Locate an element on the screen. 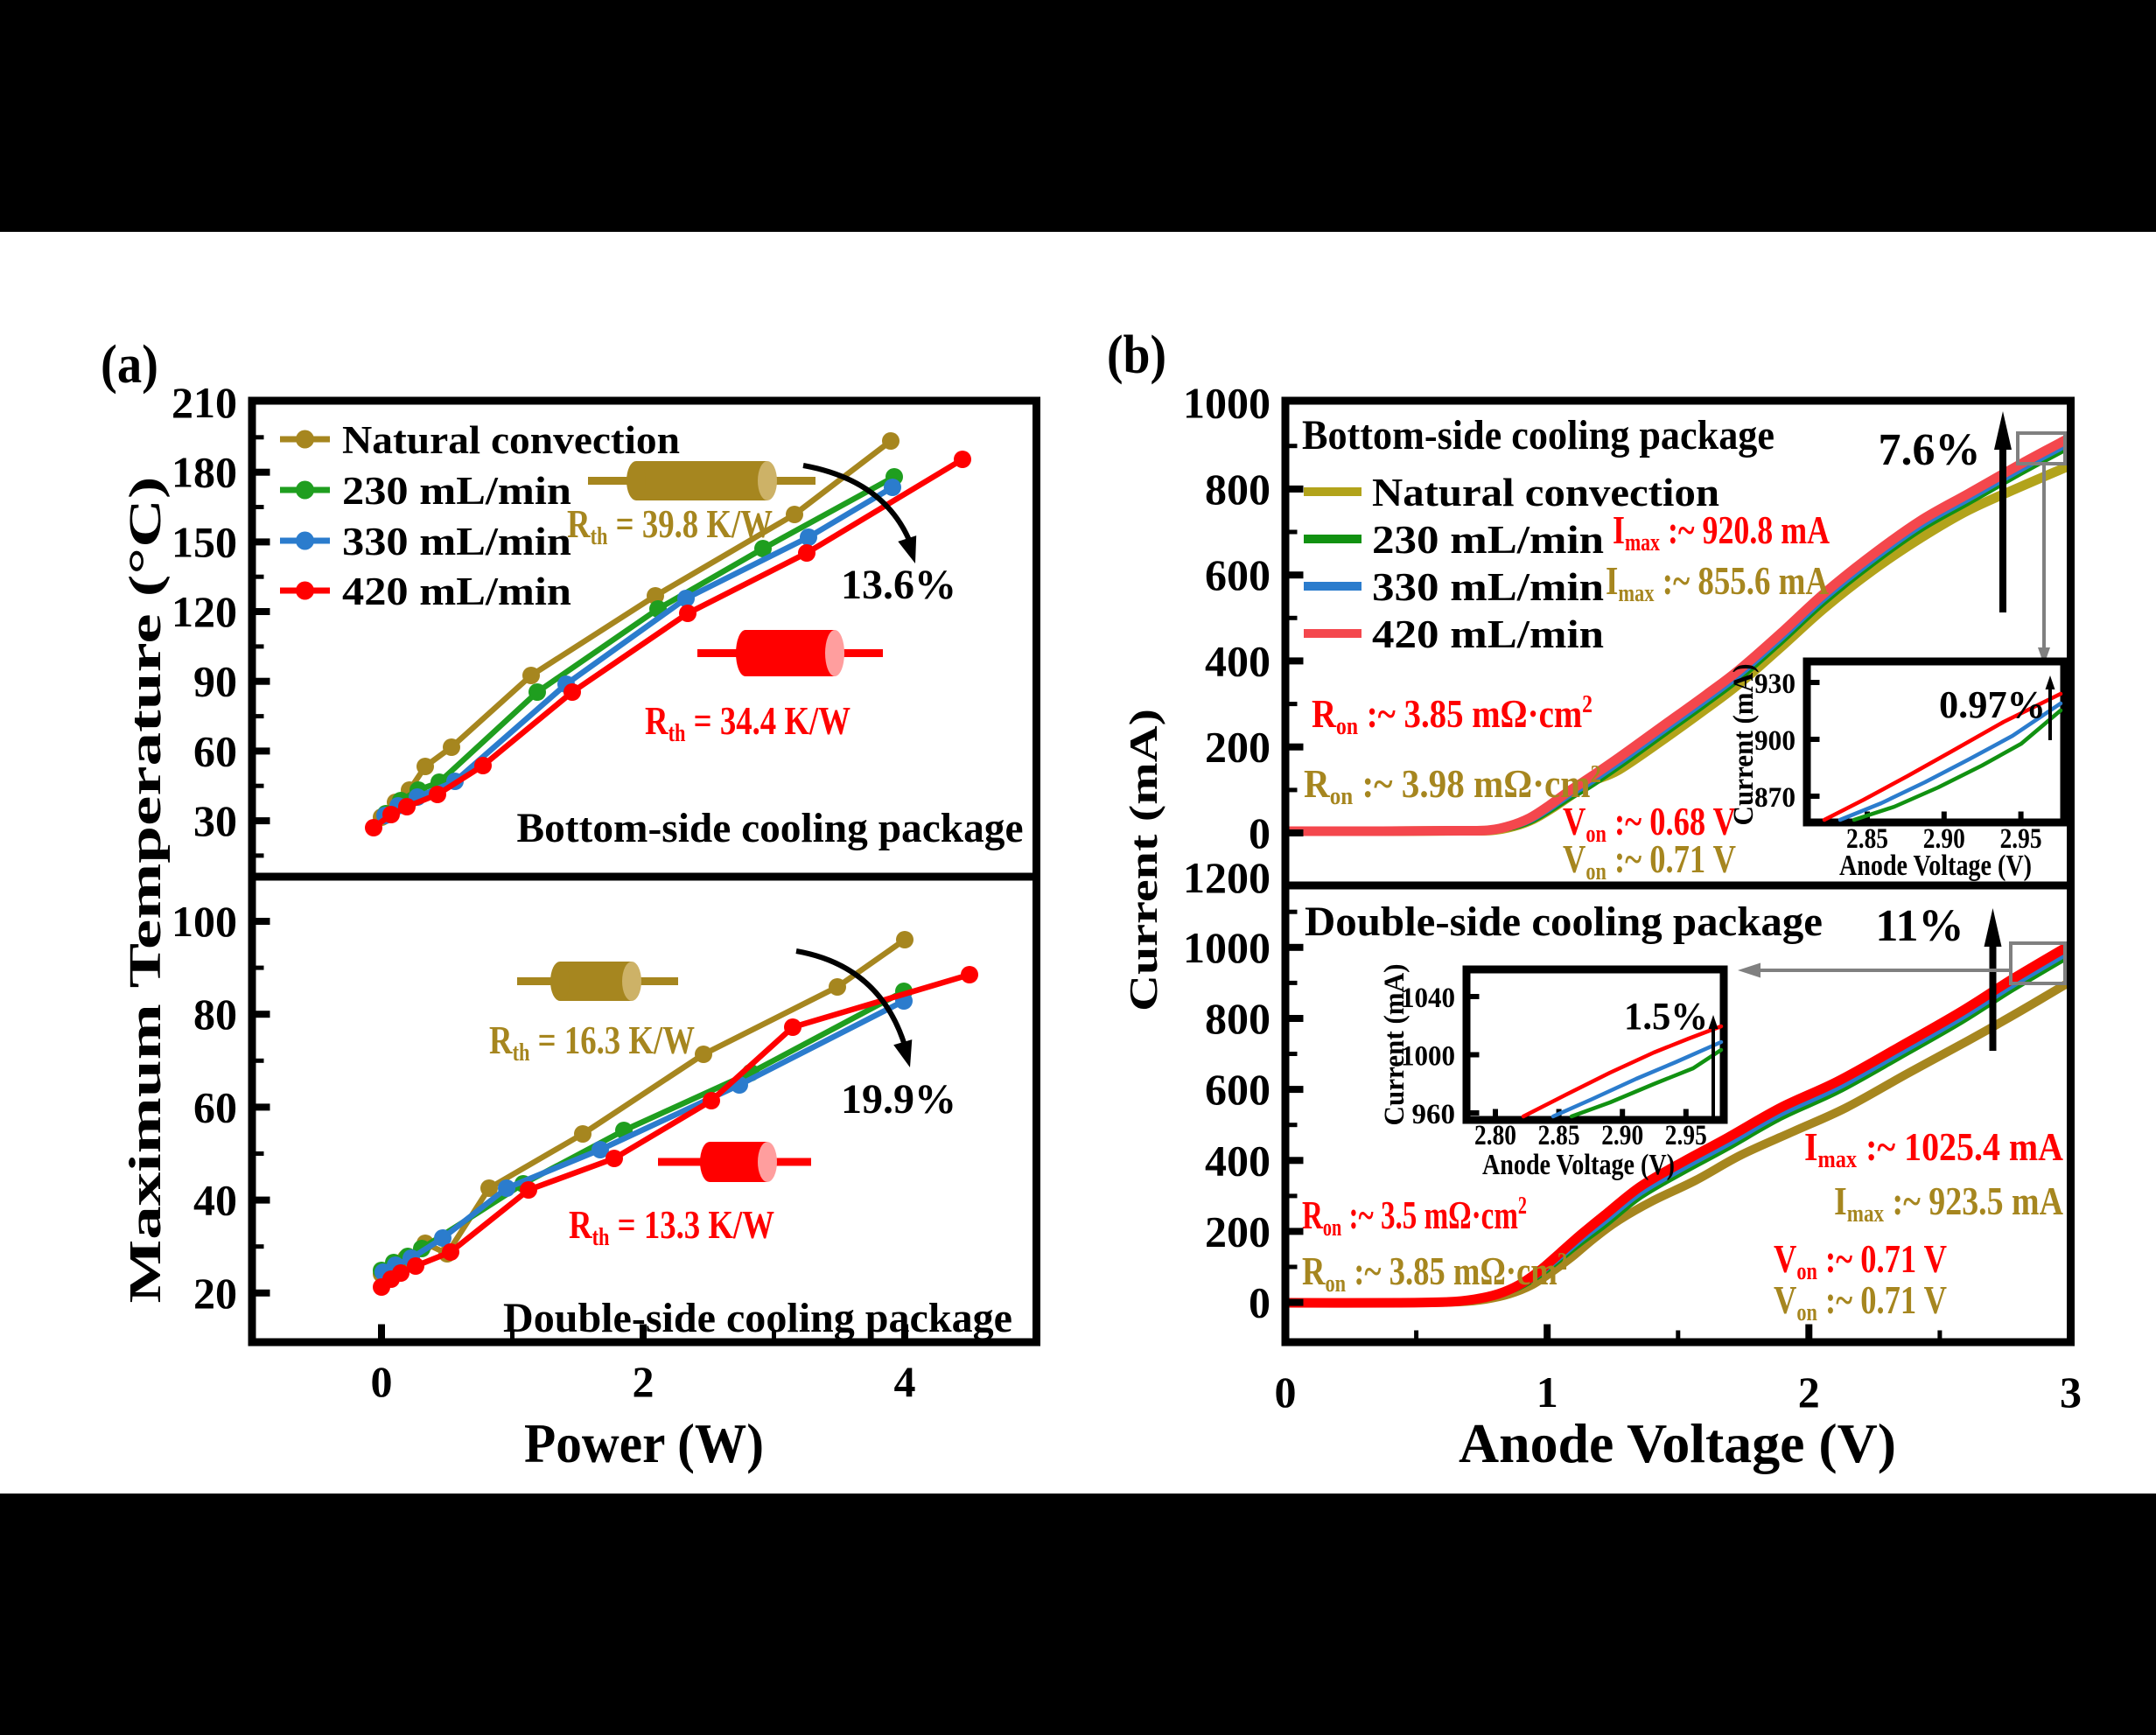 Image resolution: width=2156 pixels, height=1735 pixels. svg-text: 1 is located at coordinates (1547, 1392).